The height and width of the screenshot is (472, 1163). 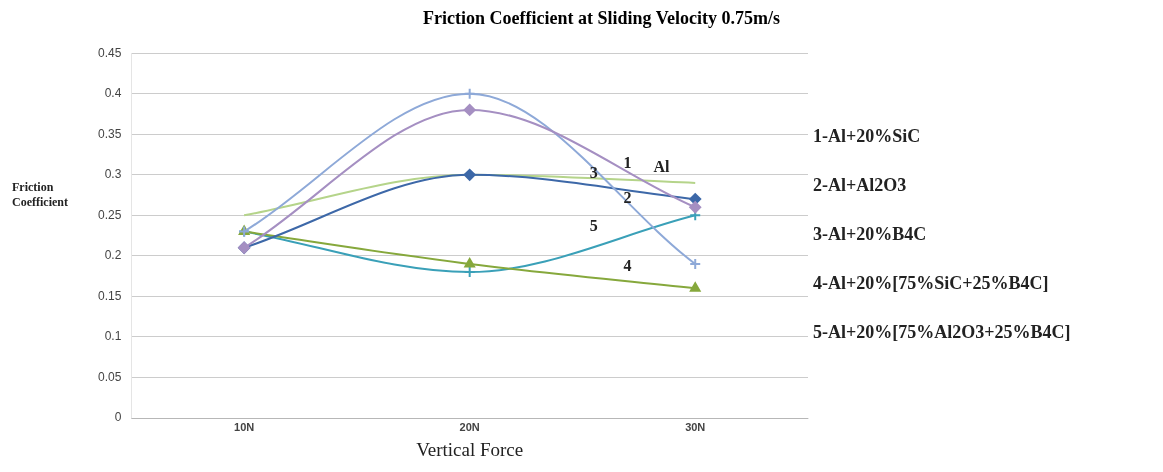 I want to click on text: 4-Al+20%[75%SiC+25%B4C], so click(x=931, y=284).